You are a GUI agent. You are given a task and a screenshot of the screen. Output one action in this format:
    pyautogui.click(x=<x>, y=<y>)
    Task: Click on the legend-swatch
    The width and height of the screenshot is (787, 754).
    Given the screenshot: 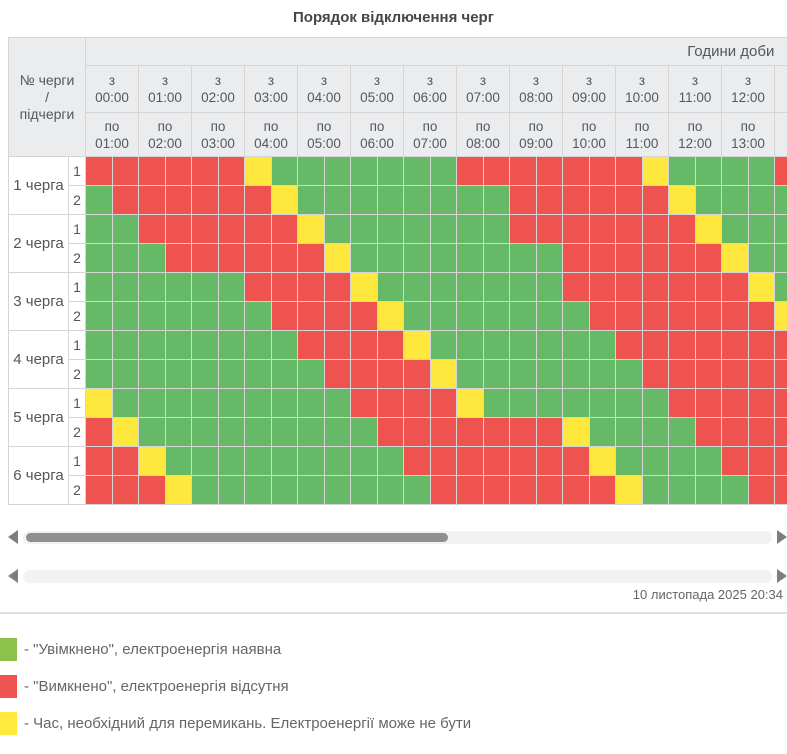 What is the action you would take?
    pyautogui.click(x=8, y=723)
    